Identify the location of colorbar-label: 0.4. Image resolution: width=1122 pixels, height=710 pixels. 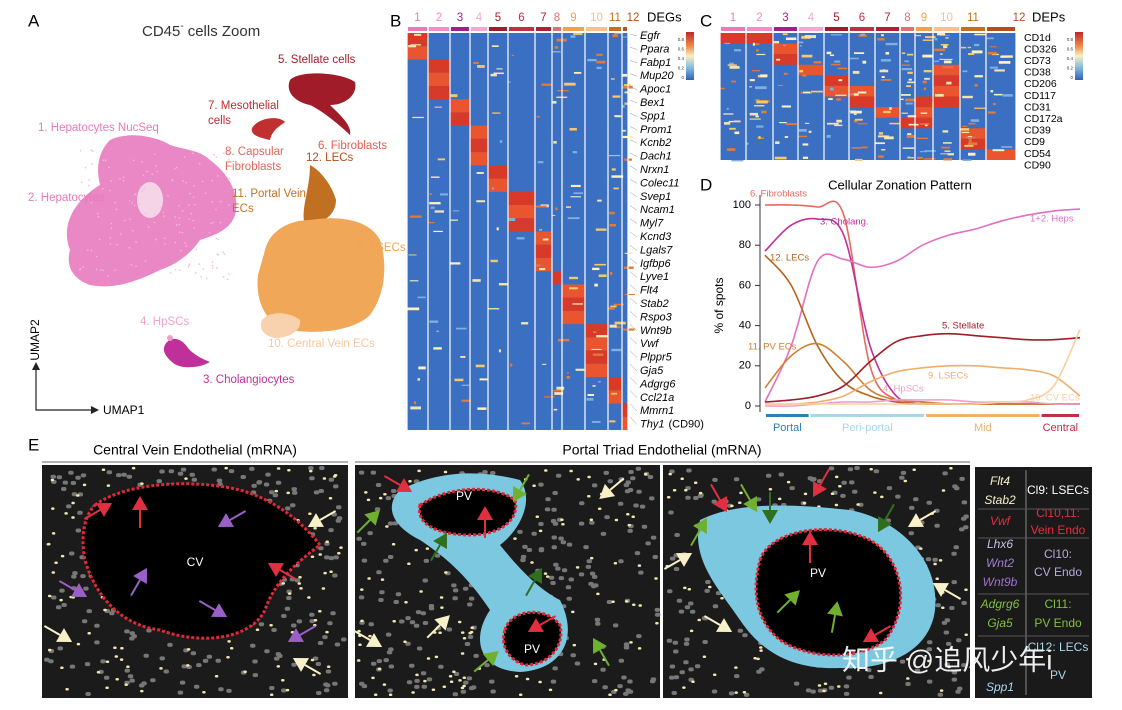
(681, 58).